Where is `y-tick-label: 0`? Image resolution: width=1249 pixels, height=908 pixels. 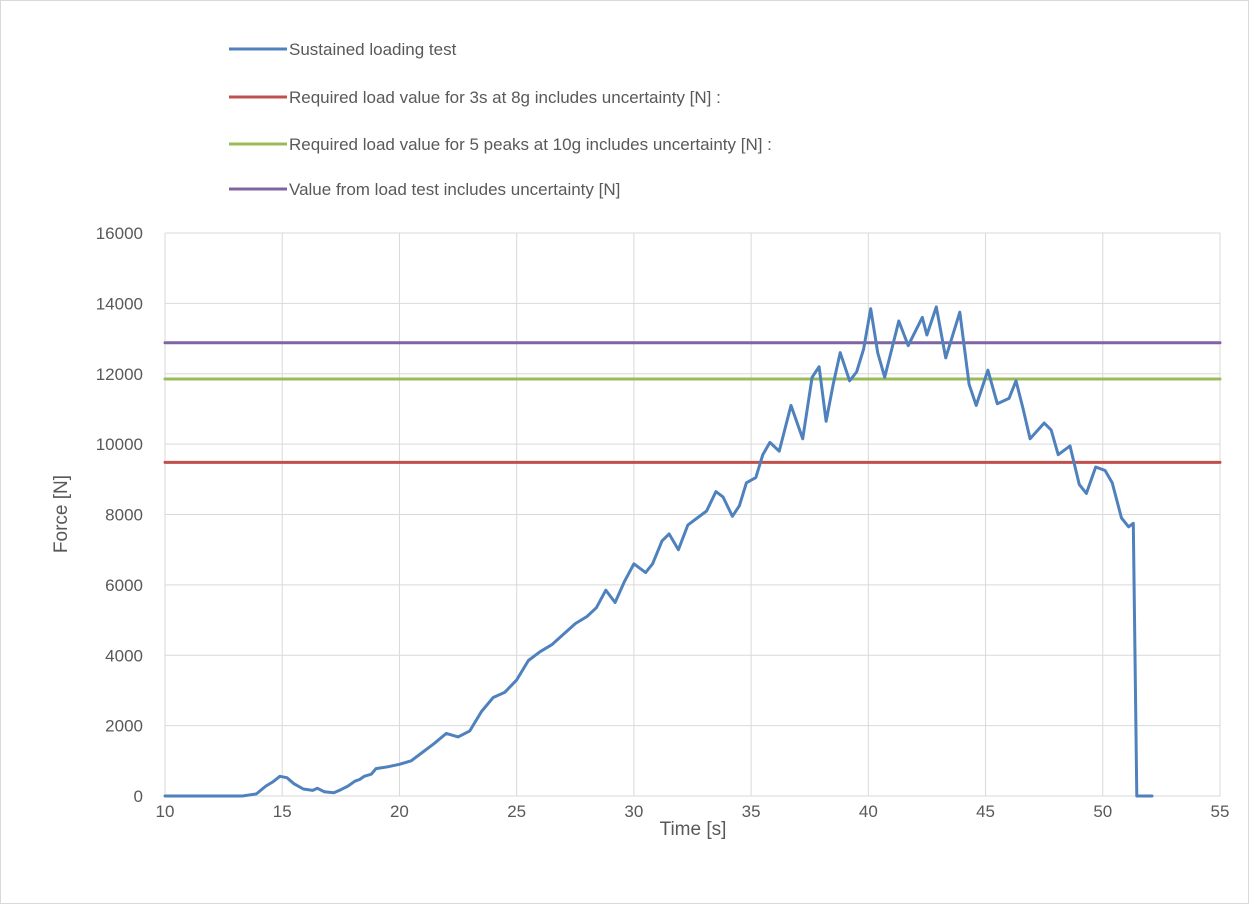
y-tick-label: 0 is located at coordinates (138, 796).